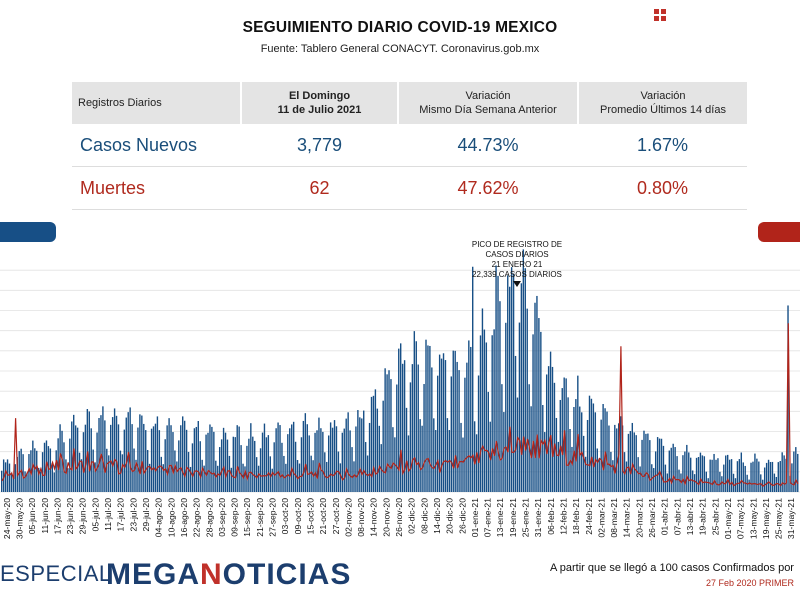 Image resolution: width=800 pixels, height=600 pixels. What do you see at coordinates (171, 517) in the screenshot?
I see `x-tick-label: 10-ago-20` at bounding box center [171, 517].